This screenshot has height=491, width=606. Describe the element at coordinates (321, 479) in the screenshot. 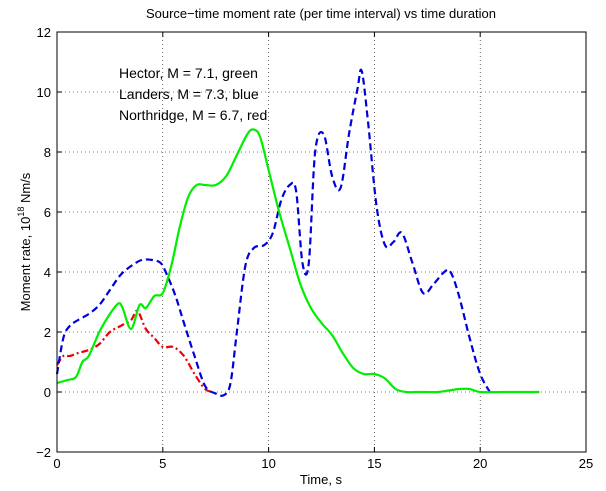

I see `x-axis-label: Time, s` at that location.